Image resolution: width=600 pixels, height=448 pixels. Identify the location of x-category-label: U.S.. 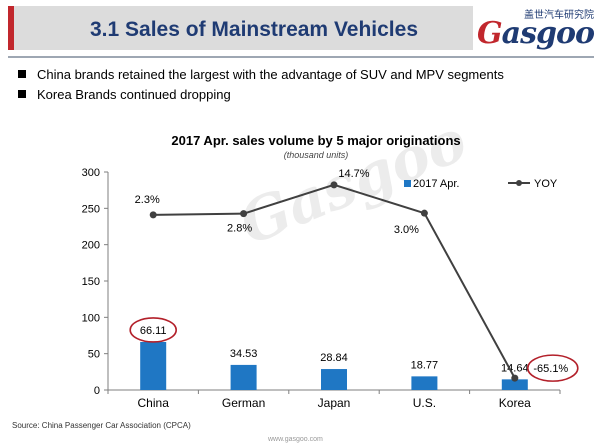
(424, 403).